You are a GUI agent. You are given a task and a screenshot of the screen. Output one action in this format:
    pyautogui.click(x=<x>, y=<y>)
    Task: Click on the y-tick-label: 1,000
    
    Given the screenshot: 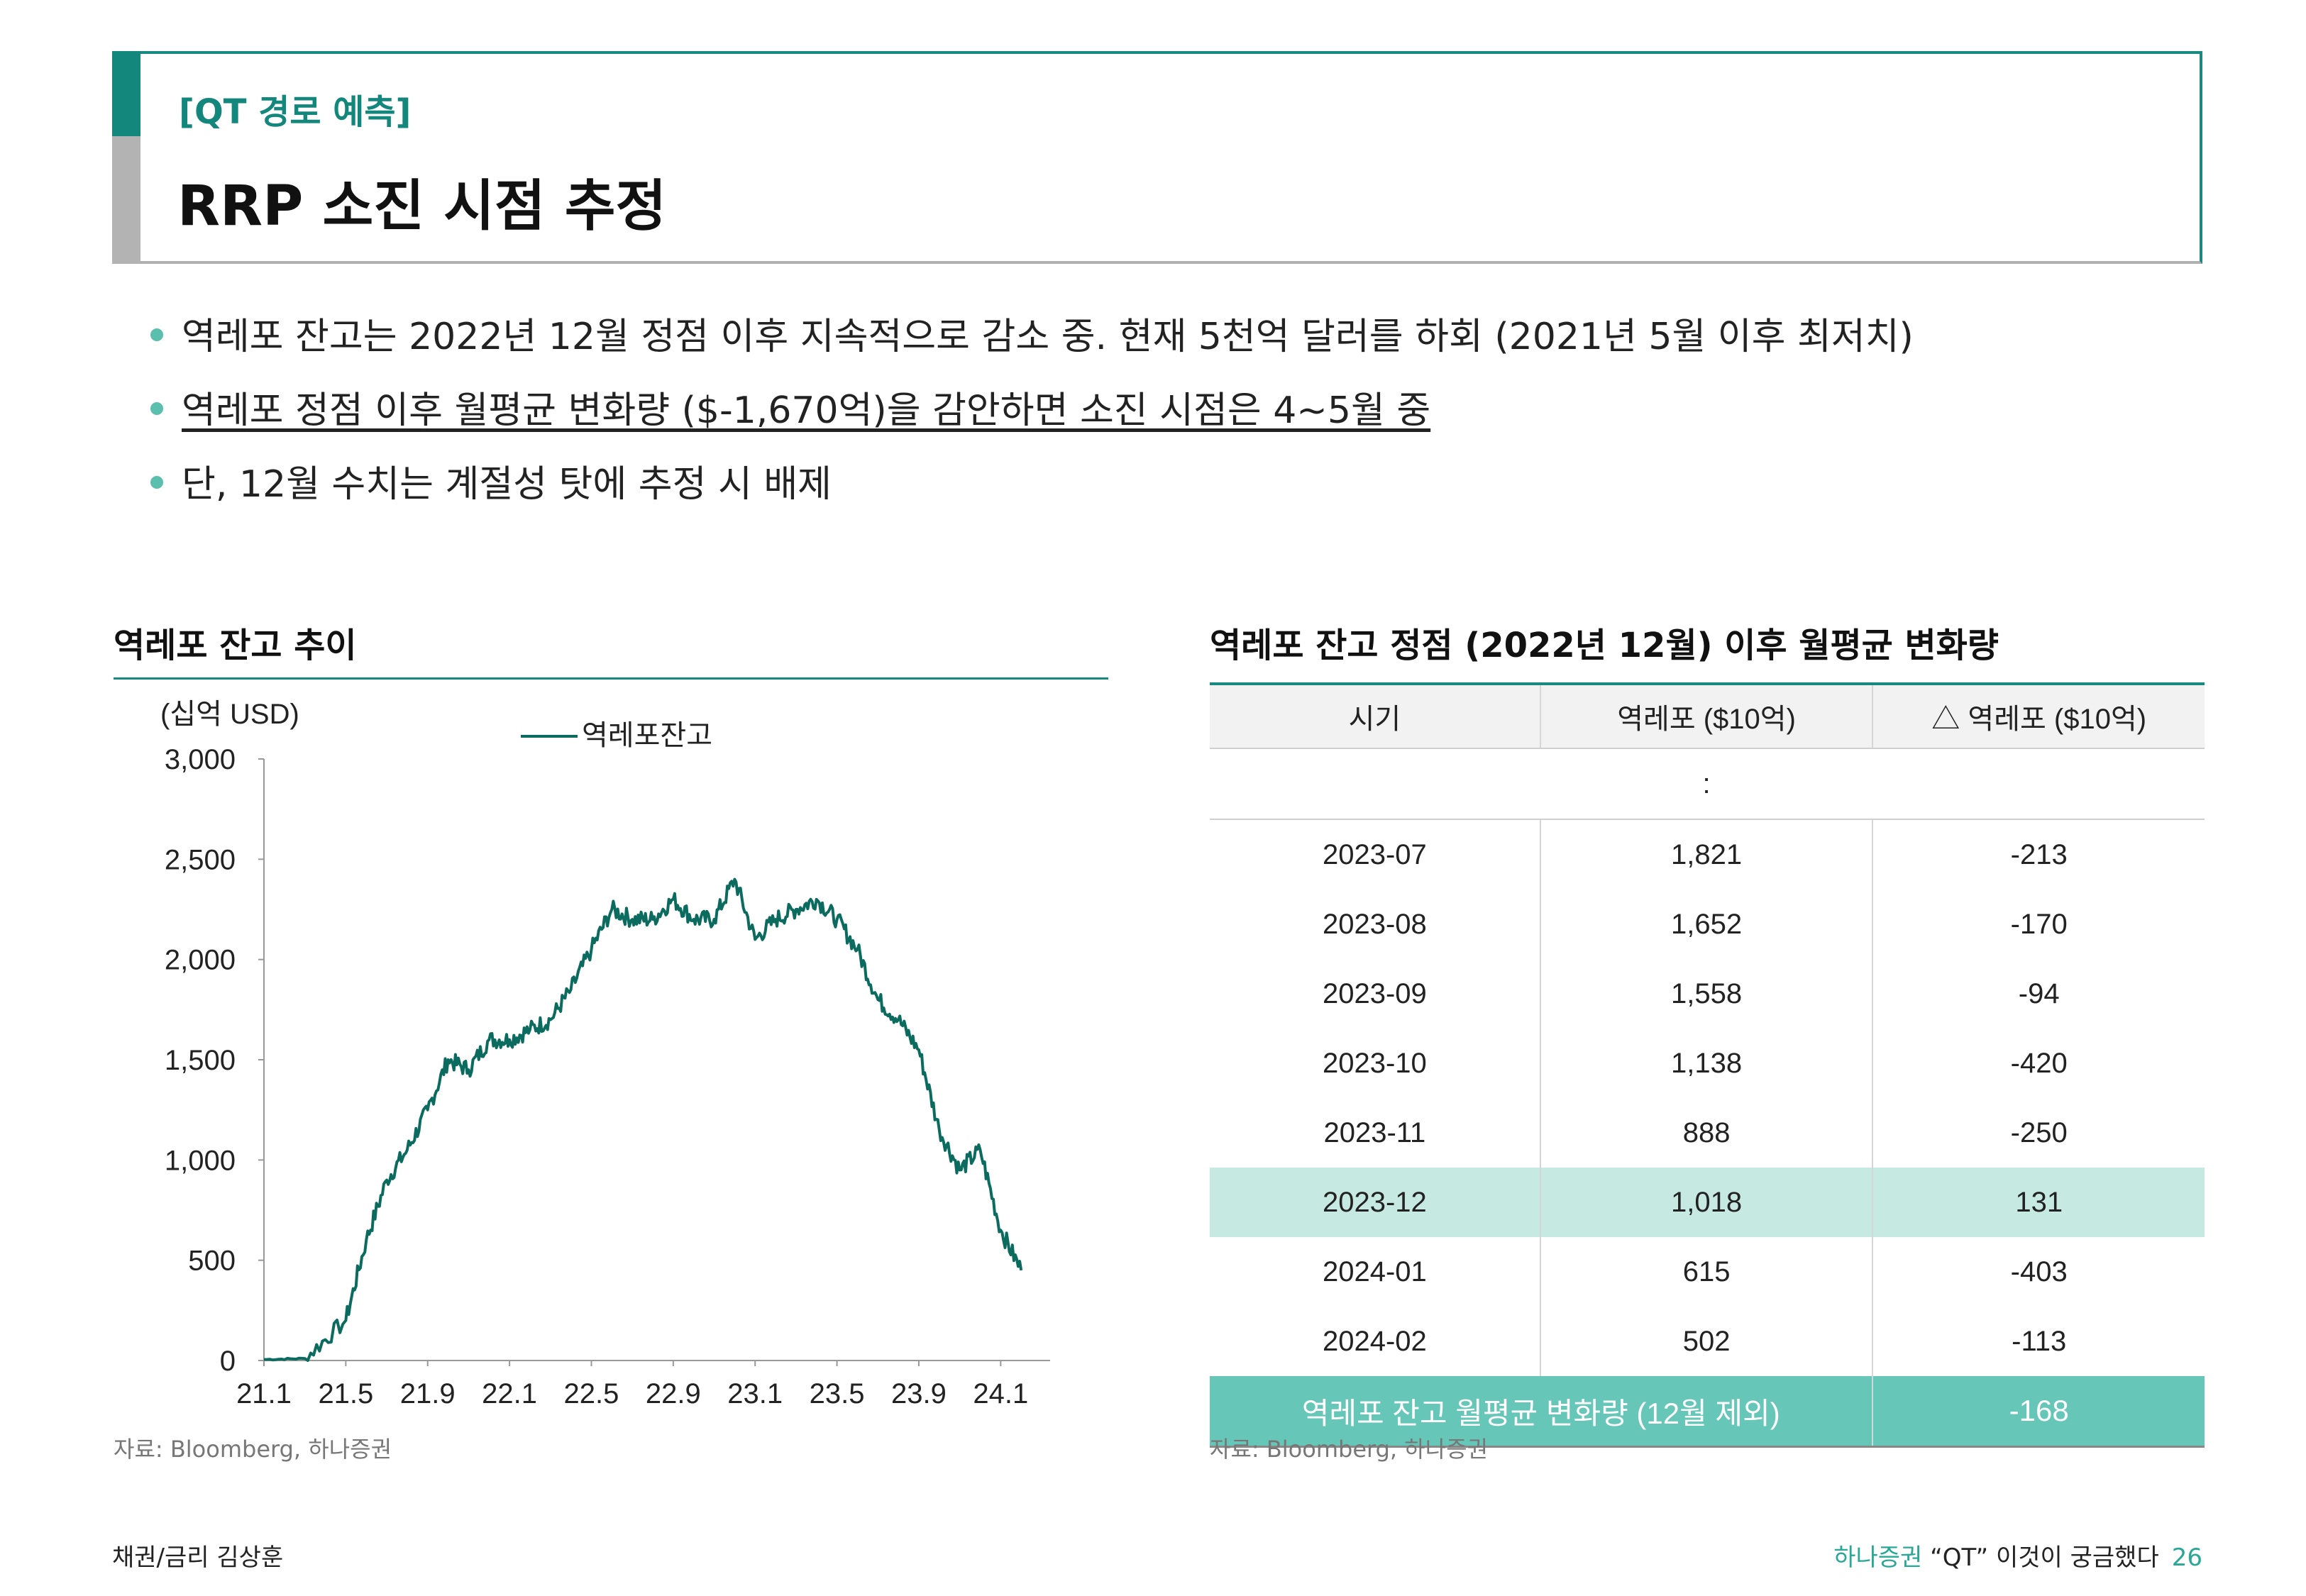 What is the action you would take?
    pyautogui.click(x=200, y=1160)
    